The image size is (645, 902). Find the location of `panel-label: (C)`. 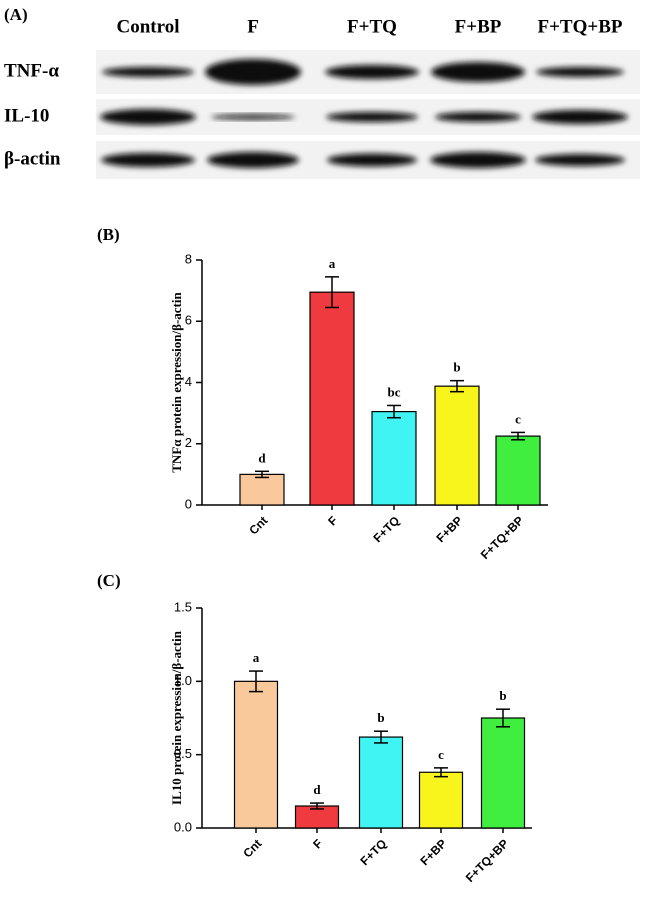

panel-label: (C) is located at coordinates (109, 580).